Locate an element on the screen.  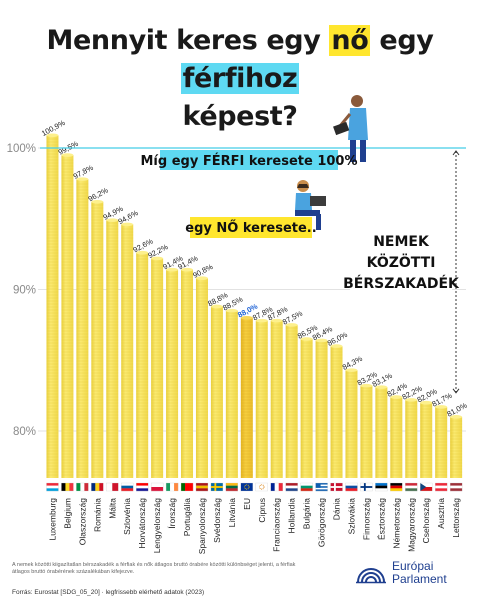
woman-figure-icon is located at coordinates (310, 205).